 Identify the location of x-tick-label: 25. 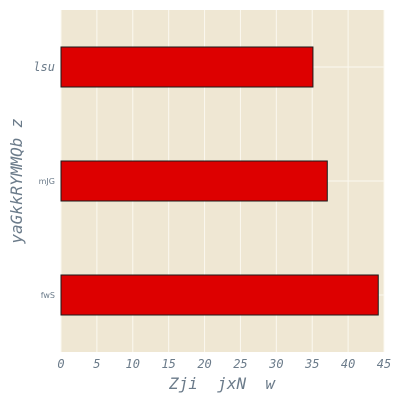
(240, 364).